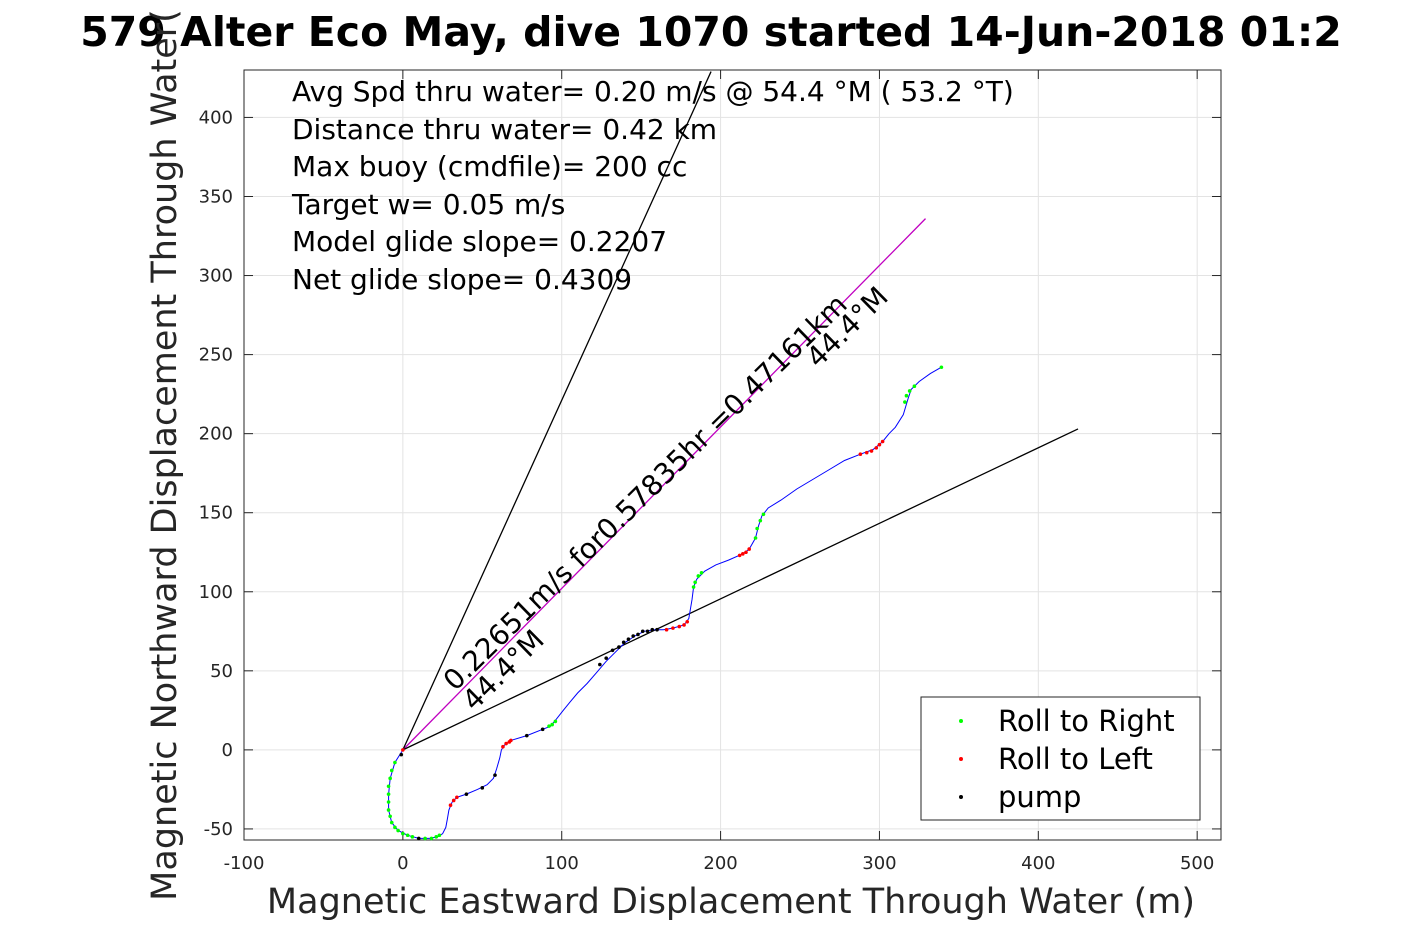  Describe the element at coordinates (1039, 797) in the screenshot. I see `legend-label-pump: pump` at that location.